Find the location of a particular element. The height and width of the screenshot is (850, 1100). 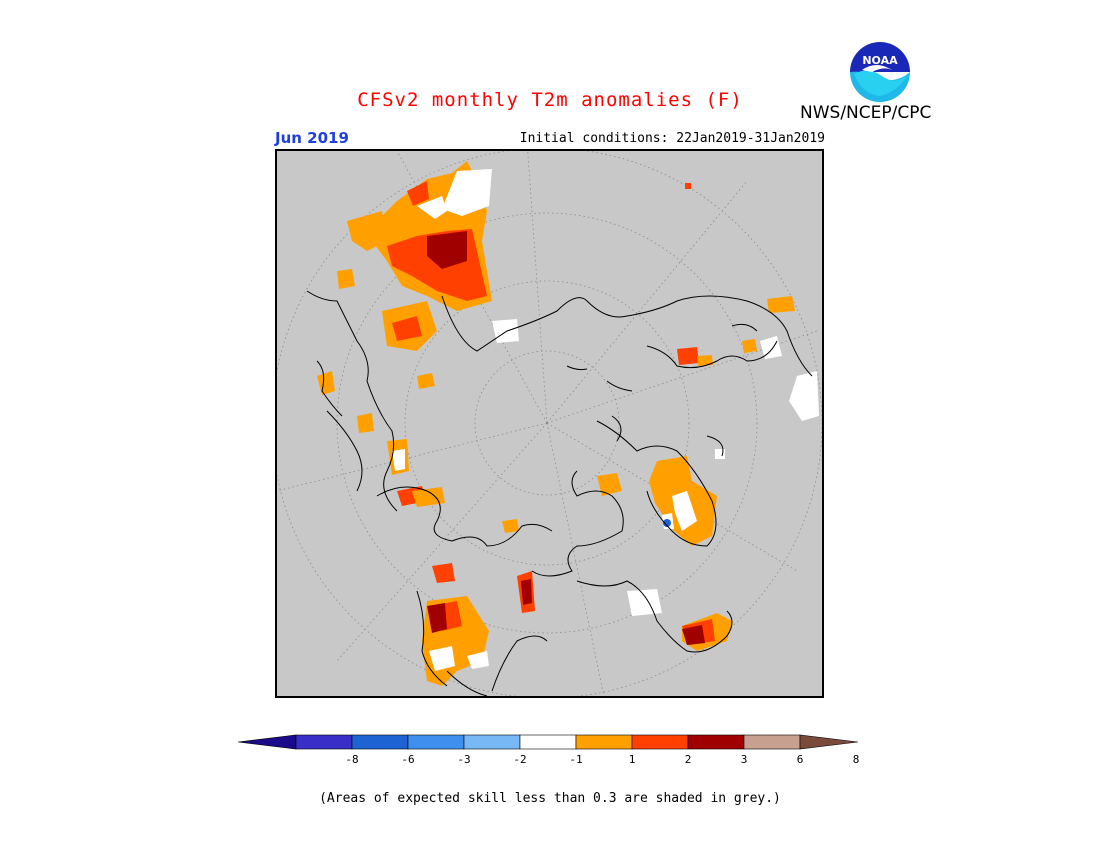

noaa-logo-icon: NOAA is located at coordinates (880, 72).